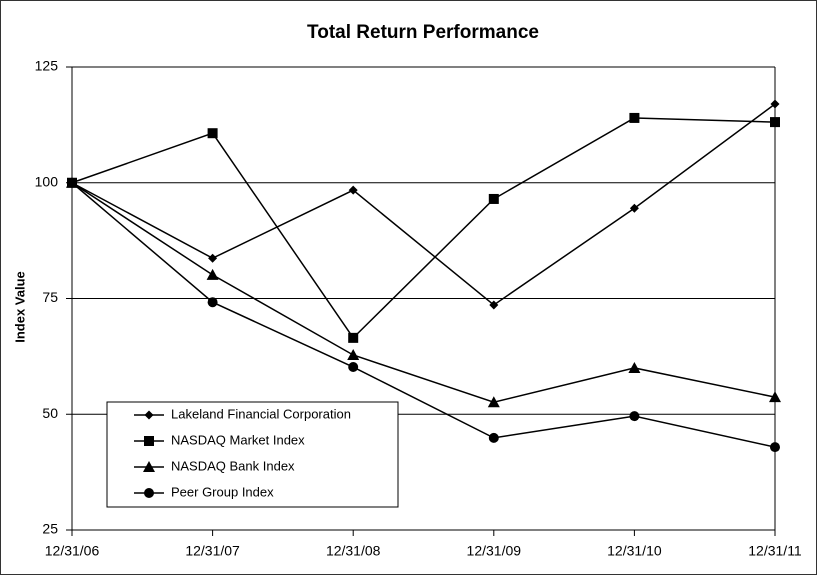 The width and height of the screenshot is (817, 575). I want to click on x-tick-label: 12/31/09, so click(494, 551).